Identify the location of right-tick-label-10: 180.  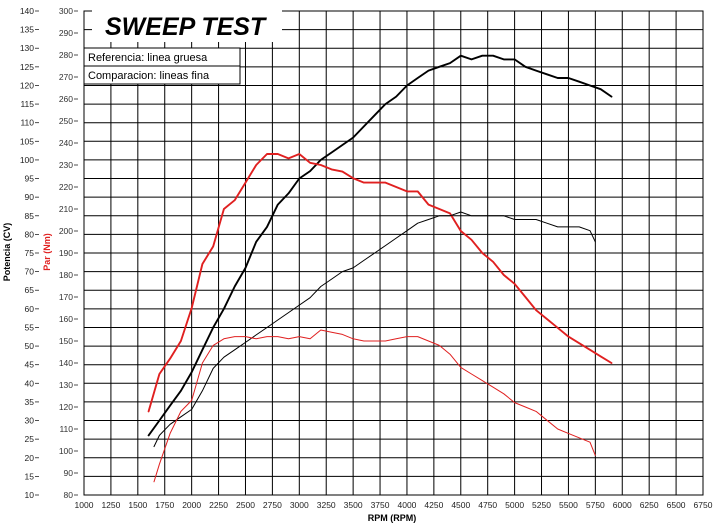
(66, 275).